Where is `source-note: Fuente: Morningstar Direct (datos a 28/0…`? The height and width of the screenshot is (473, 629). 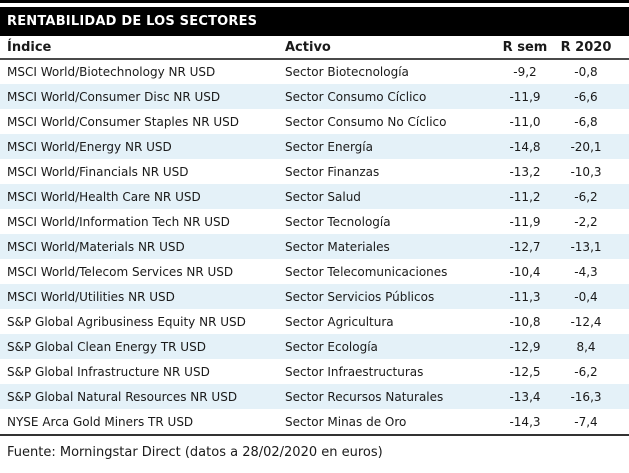
source-note: Fuente: Morningstar Direct (datos a 28/0… is located at coordinates (195, 452).